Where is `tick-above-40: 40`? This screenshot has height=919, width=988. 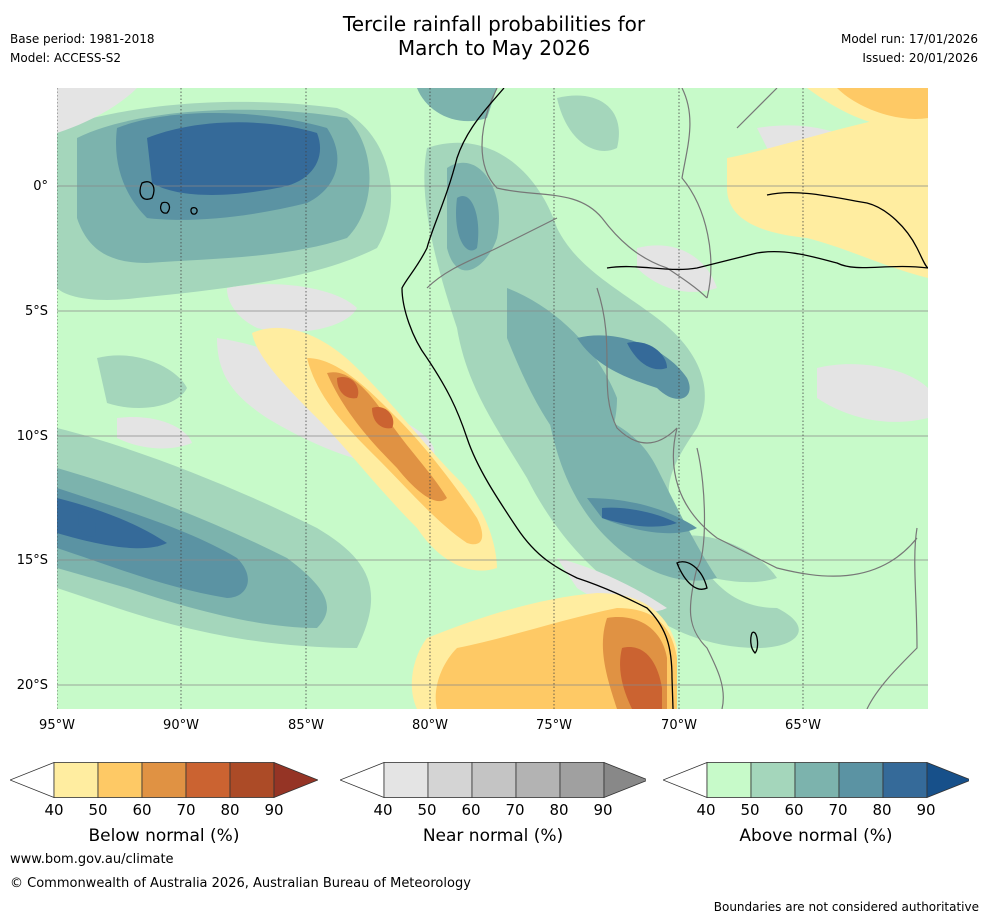
tick-above-40: 40 is located at coordinates (706, 810).